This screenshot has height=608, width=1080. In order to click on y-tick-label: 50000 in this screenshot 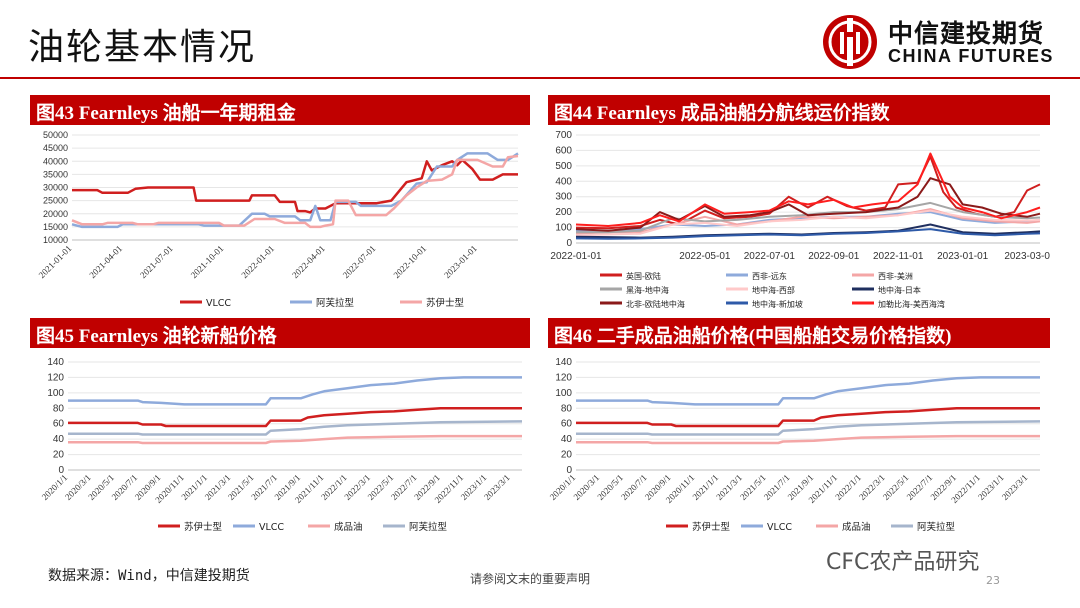, I will do `click(55, 135)`.